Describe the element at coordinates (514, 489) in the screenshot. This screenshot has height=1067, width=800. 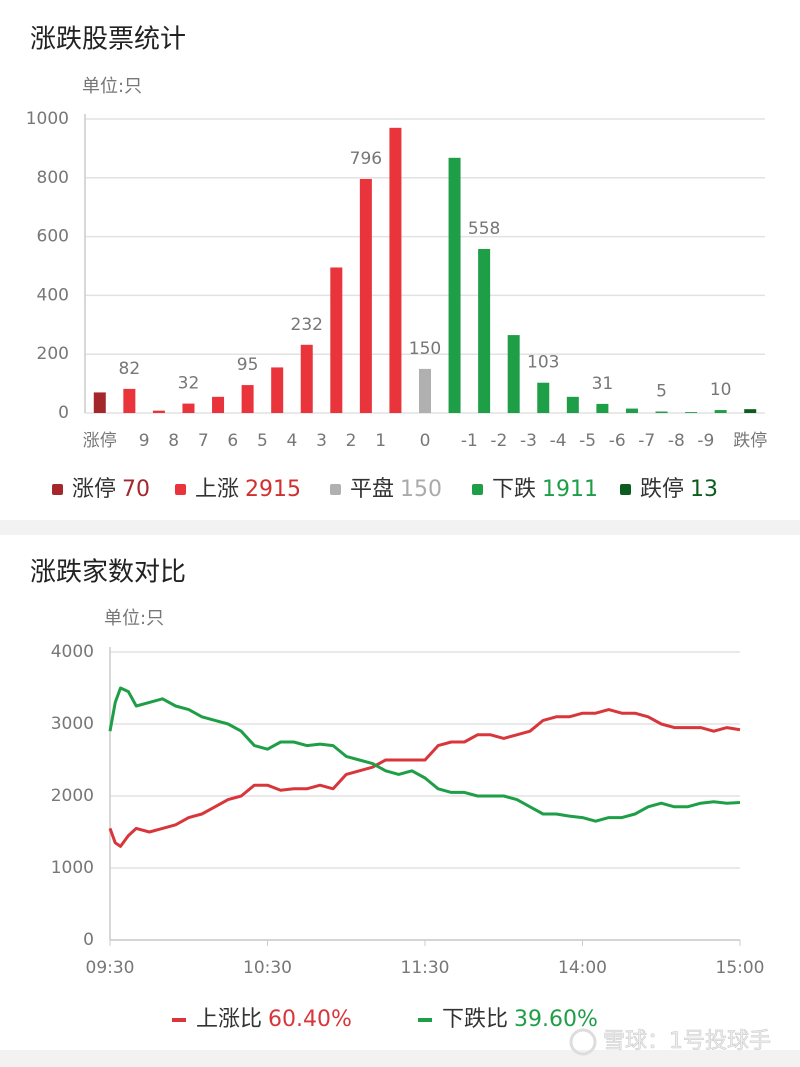
I see `legend-label: 下跌` at that location.